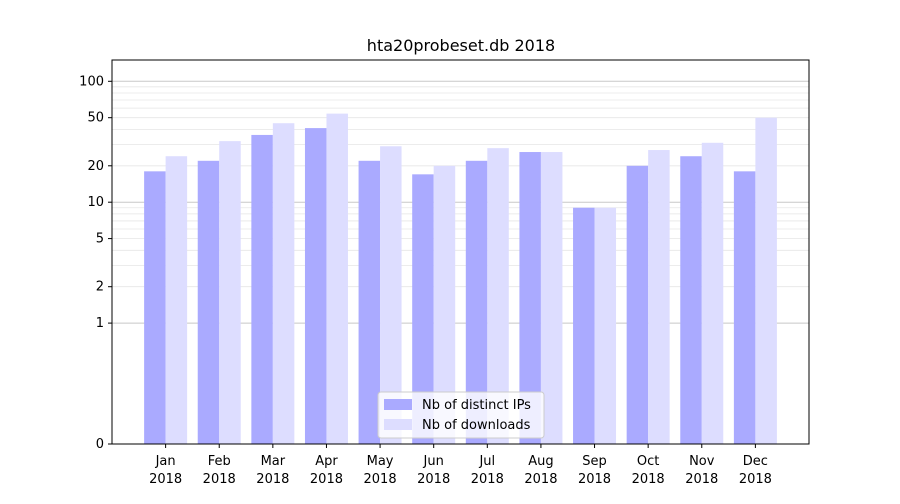 This screenshot has height=504, width=900. What do you see at coordinates (230, 293) in the screenshot?
I see `bar-downloads-feb` at bounding box center [230, 293].